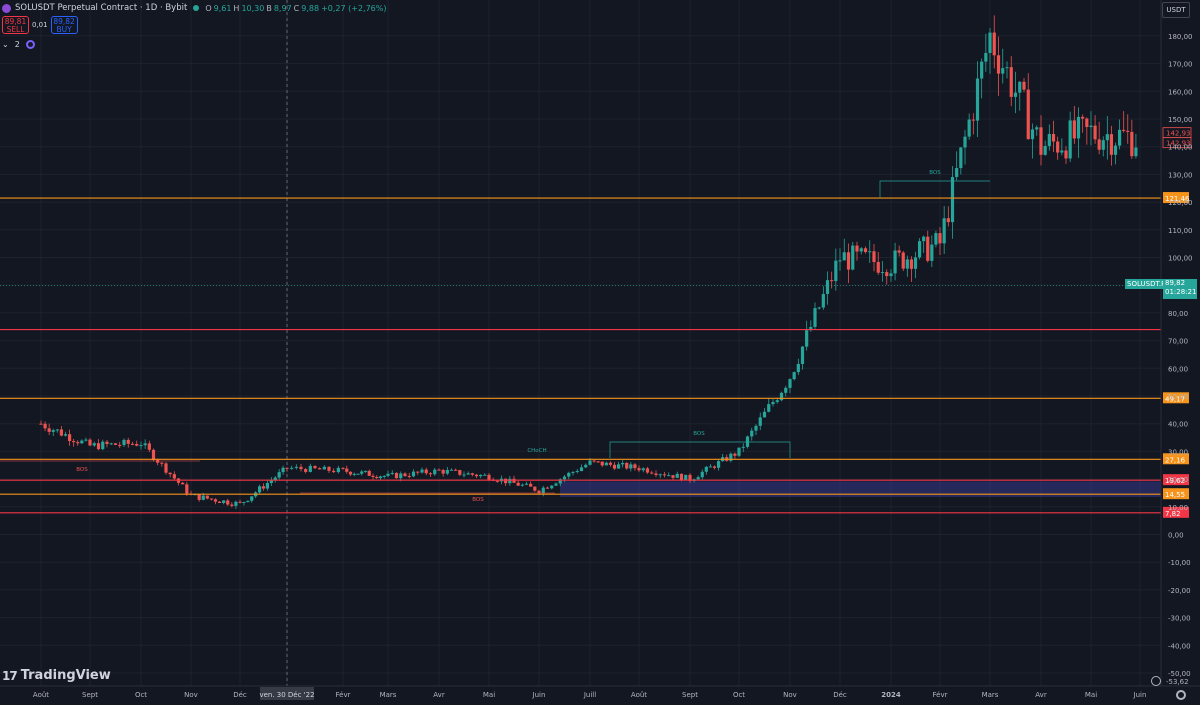 The height and width of the screenshot is (705, 1200). I want to click on ohlc-values: O 9,61 H 10,30 B 8,97 C 9,88 +0,27 (+2,76%), so click(296, 8).